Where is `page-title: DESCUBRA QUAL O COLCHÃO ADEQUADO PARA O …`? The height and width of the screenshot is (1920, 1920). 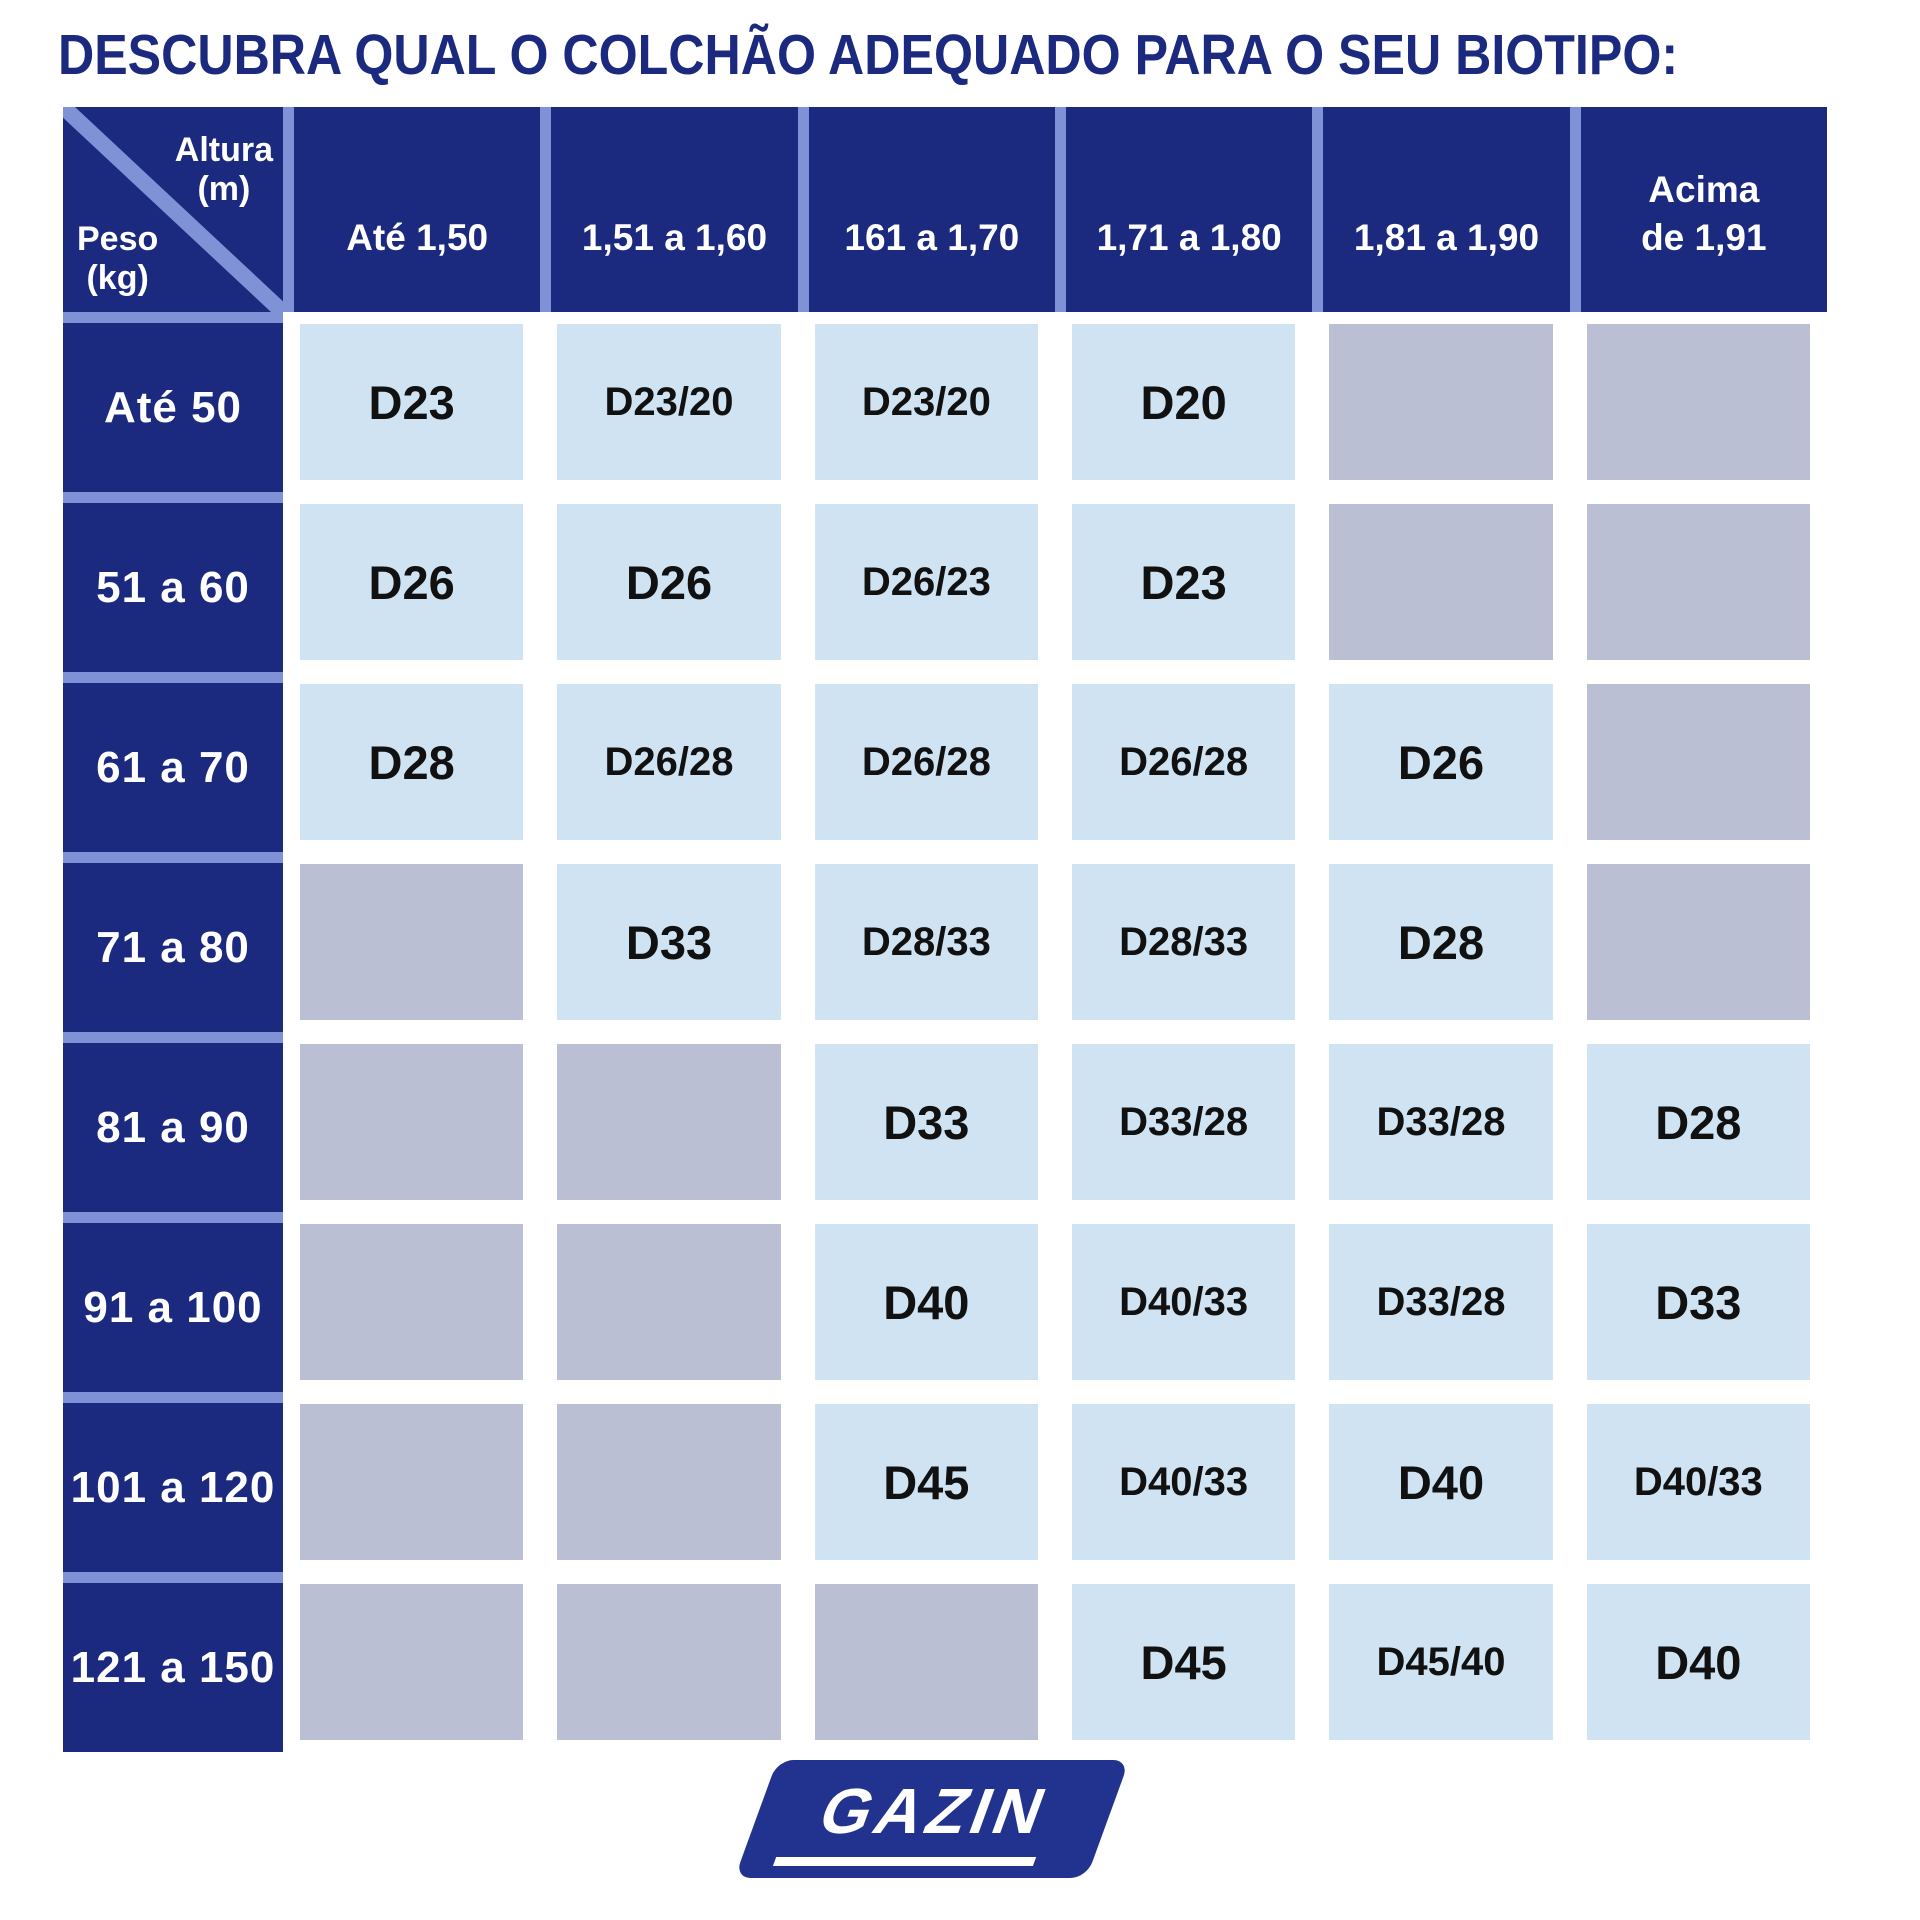 page-title: DESCUBRA QUAL O COLCHÃO ADEQUADO PARA O … is located at coordinates (868, 55).